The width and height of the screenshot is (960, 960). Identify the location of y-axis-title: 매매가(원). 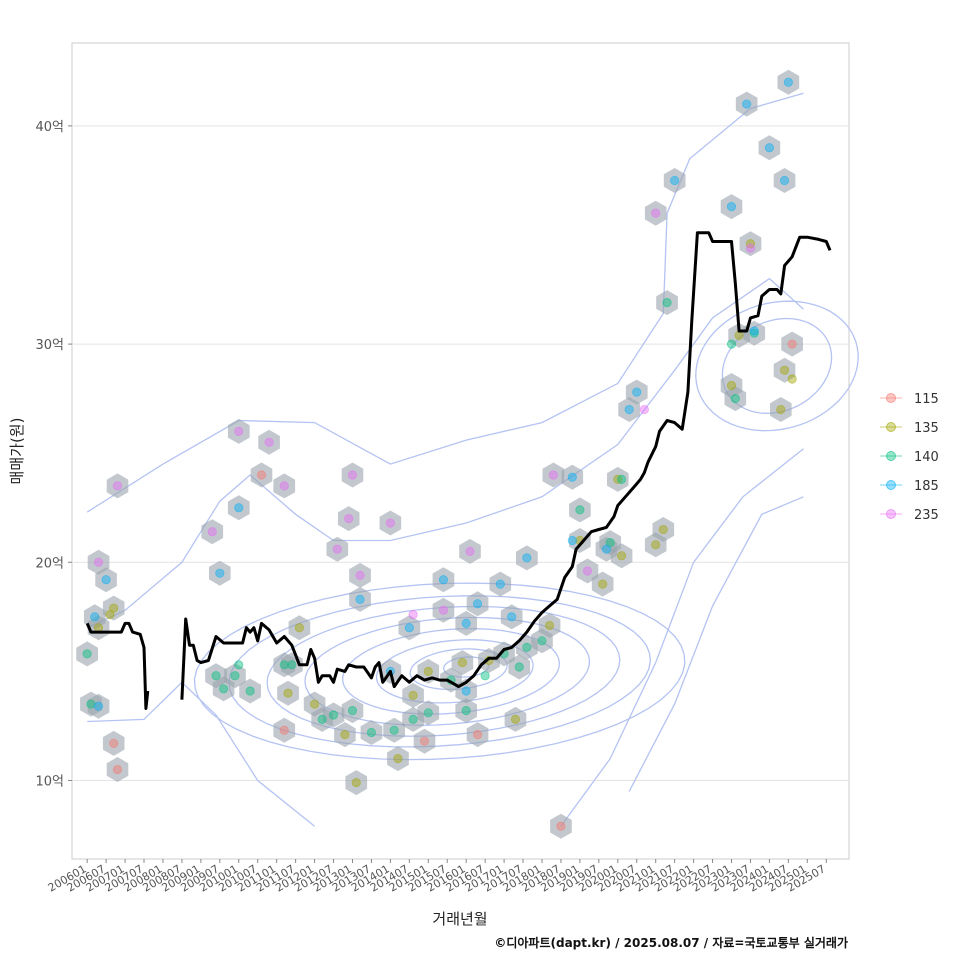
(17, 451).